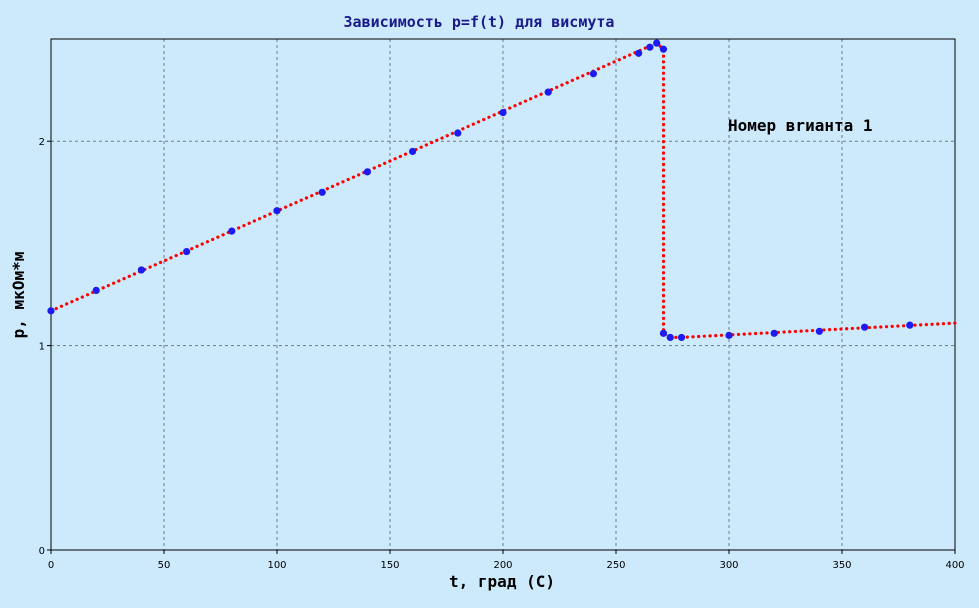  What do you see at coordinates (276, 565) in the screenshot?
I see `x-tick-label: 100` at bounding box center [276, 565].